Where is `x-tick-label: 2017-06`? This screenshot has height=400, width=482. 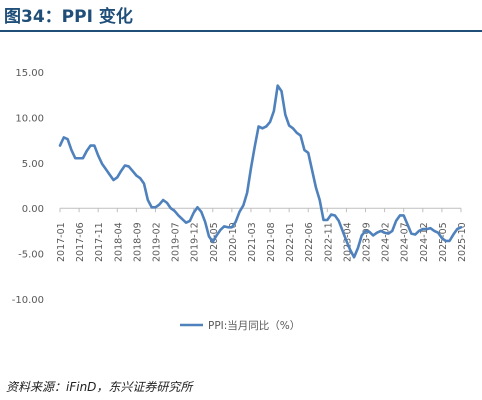 x-tick-label: 2017-06 is located at coordinates (80, 242).